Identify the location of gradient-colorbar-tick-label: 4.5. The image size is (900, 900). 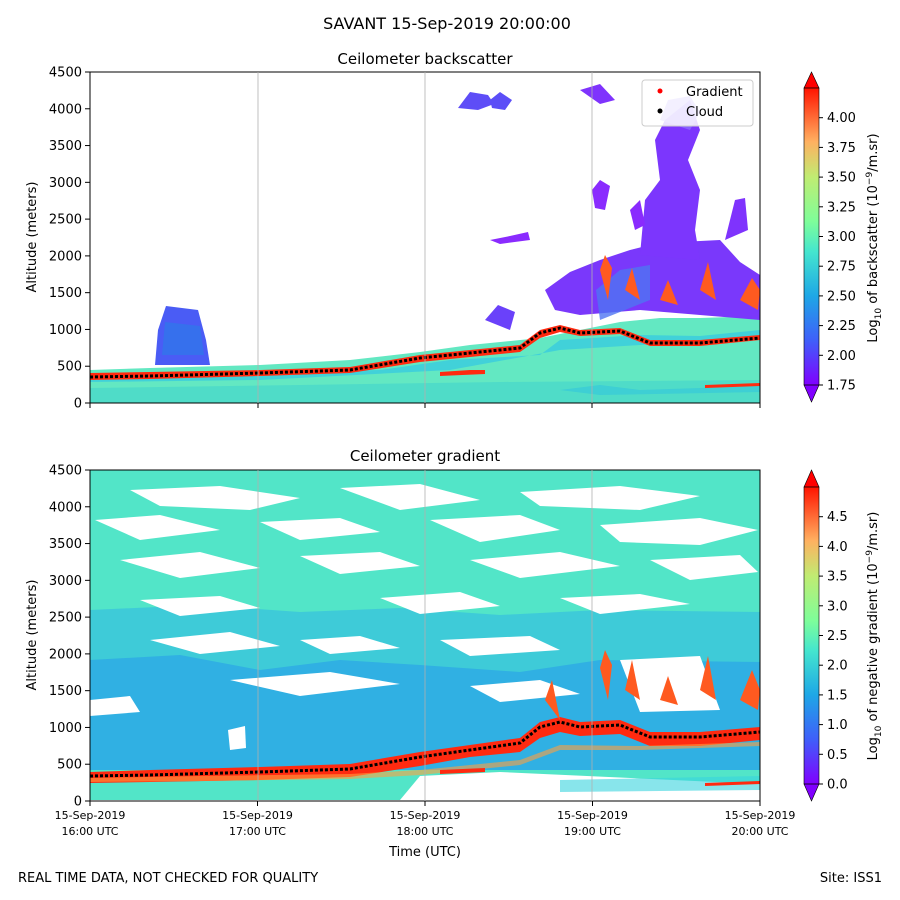
(837, 517).